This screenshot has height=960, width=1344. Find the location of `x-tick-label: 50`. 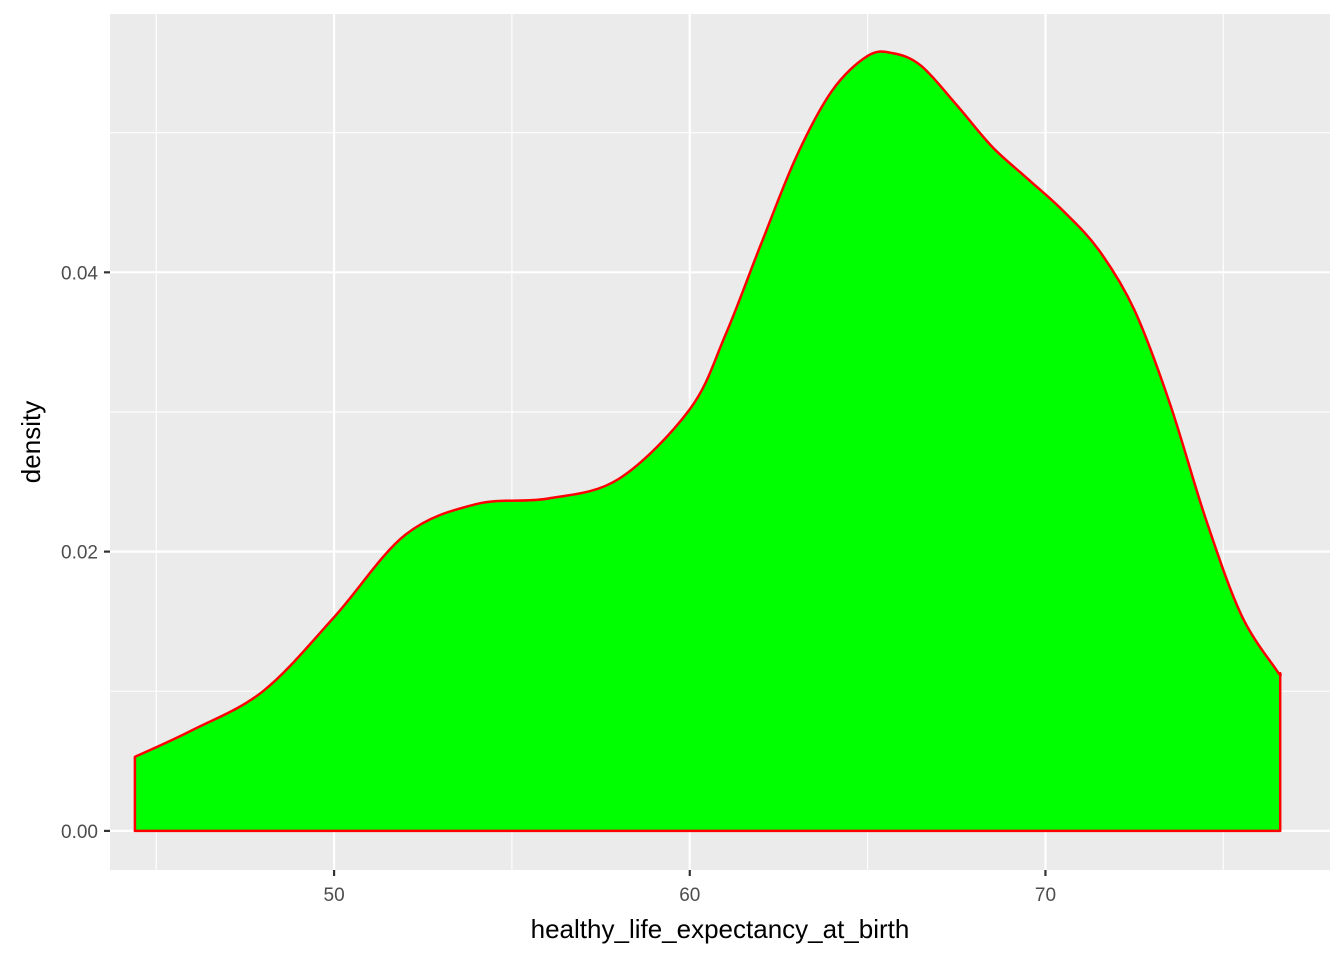

x-tick-label: 50 is located at coordinates (334, 895).